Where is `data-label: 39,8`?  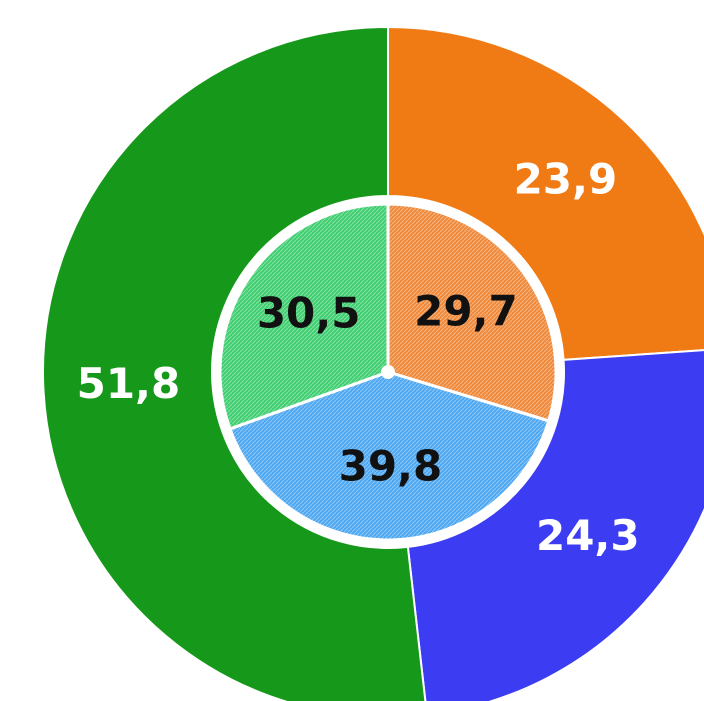 data-label: 39,8 is located at coordinates (391, 465).